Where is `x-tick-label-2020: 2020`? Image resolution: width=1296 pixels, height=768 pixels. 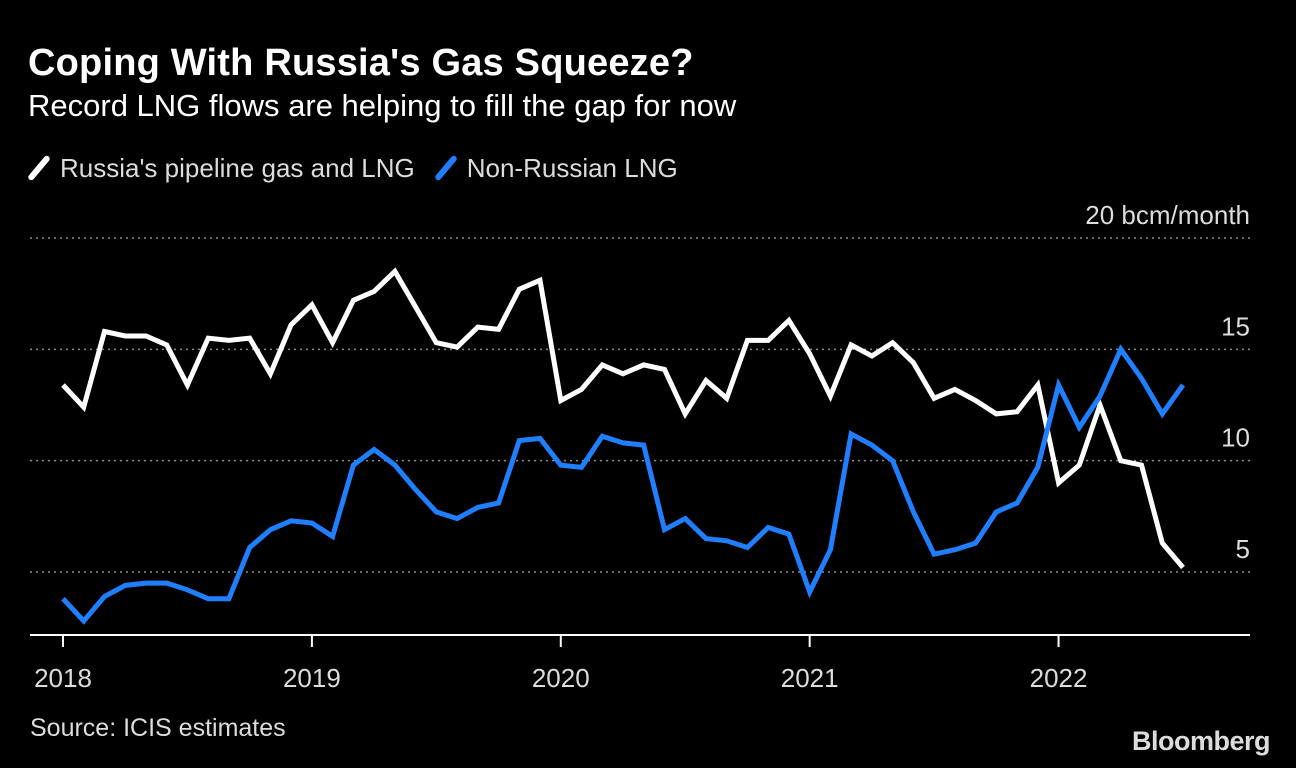 x-tick-label-2020: 2020 is located at coordinates (561, 678).